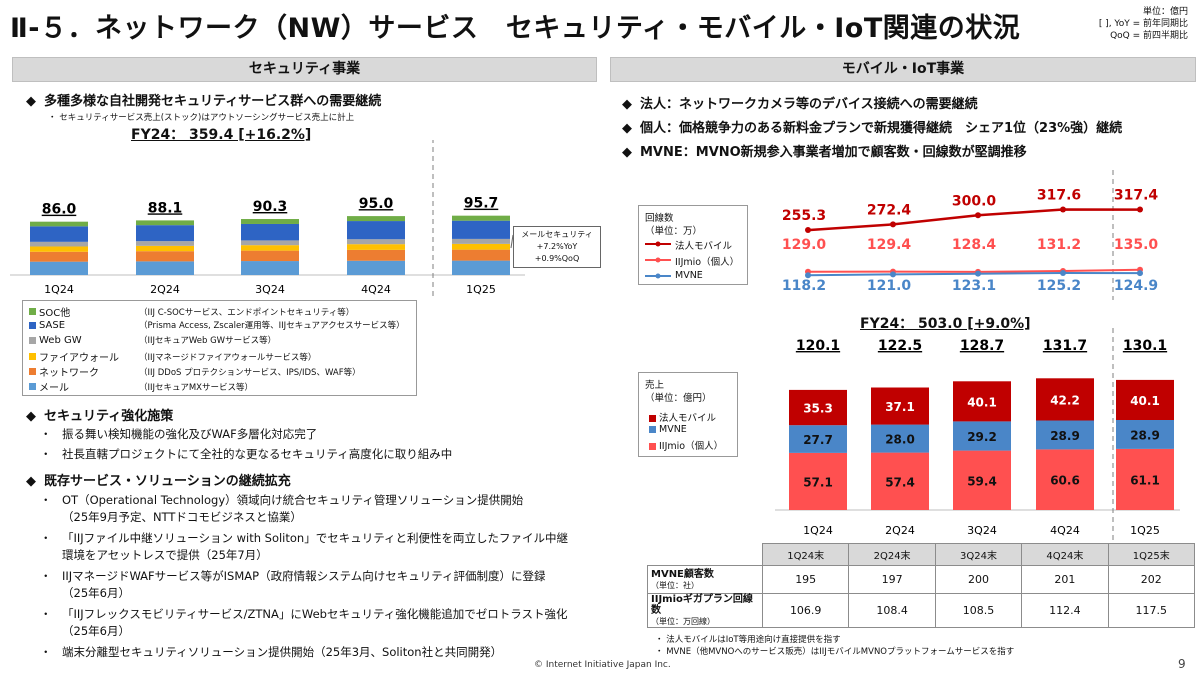 Image resolution: width=1200 pixels, height=675 pixels. What do you see at coordinates (682, 574) in the screenshot?
I see `row-label: MVNE顧客数` at bounding box center [682, 574].